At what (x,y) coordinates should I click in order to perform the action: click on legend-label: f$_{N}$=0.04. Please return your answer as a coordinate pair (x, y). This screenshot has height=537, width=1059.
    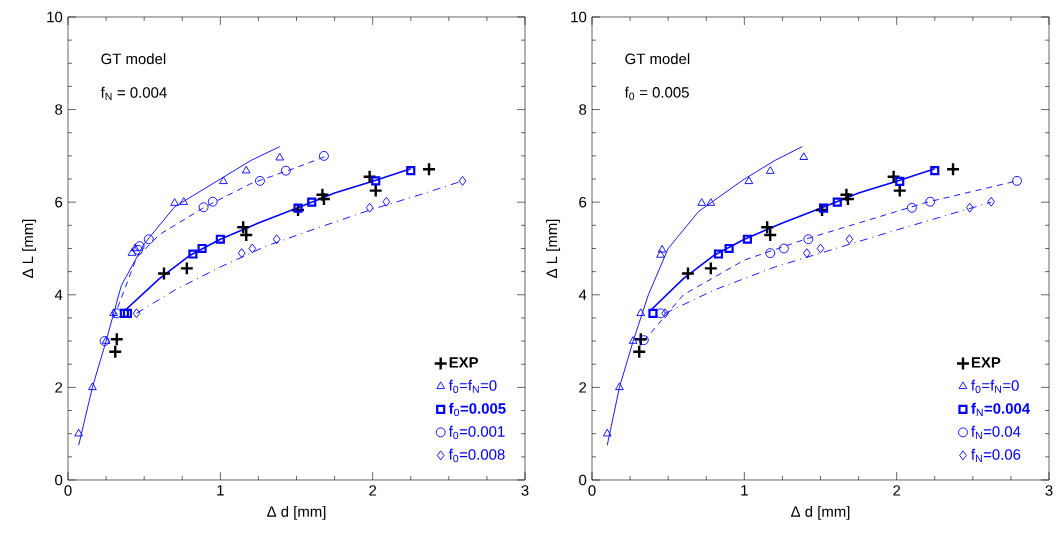
    Looking at the image, I should click on (996, 432).